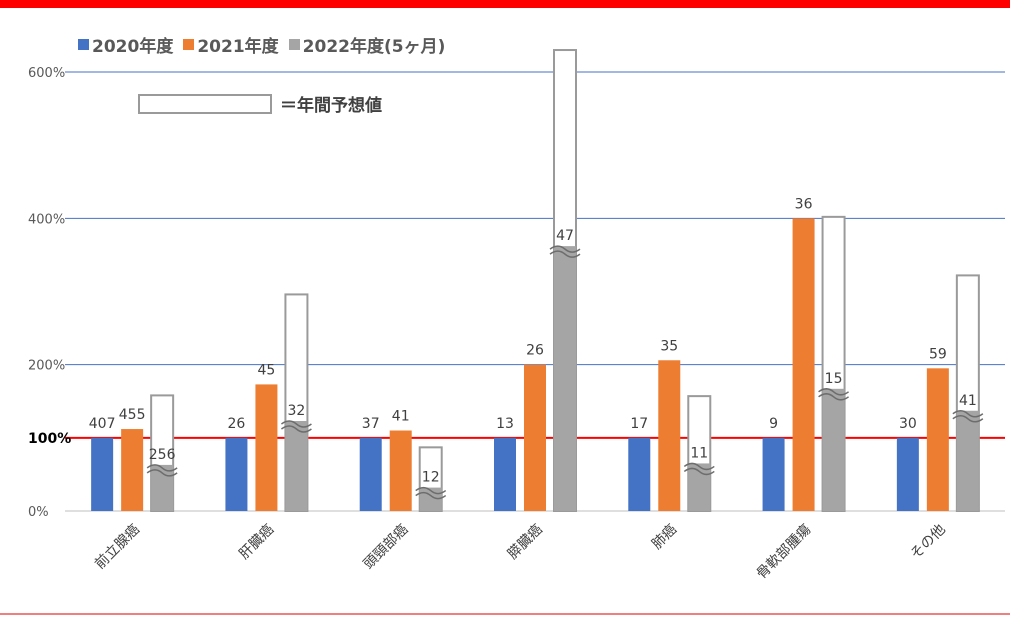  Describe the element at coordinates (189, 44) in the screenshot. I see `legend-swatch-2021` at that location.